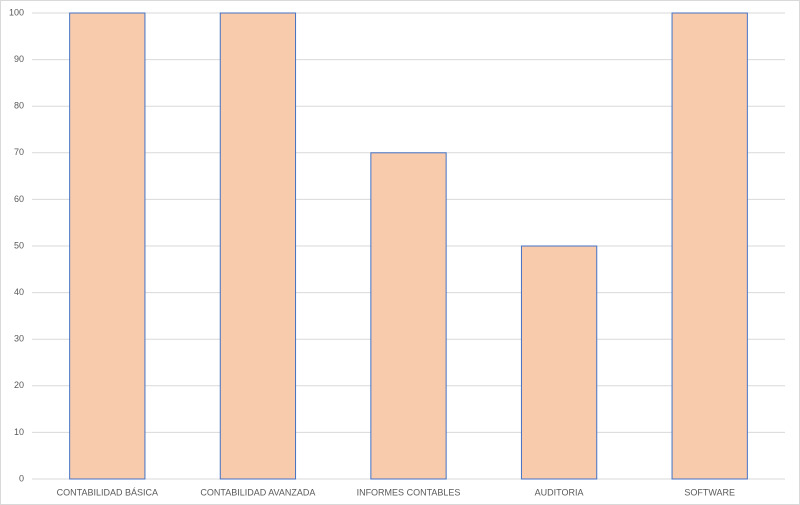 The height and width of the screenshot is (505, 800). What do you see at coordinates (19, 245) in the screenshot?
I see `y-tick-label: 50` at bounding box center [19, 245].